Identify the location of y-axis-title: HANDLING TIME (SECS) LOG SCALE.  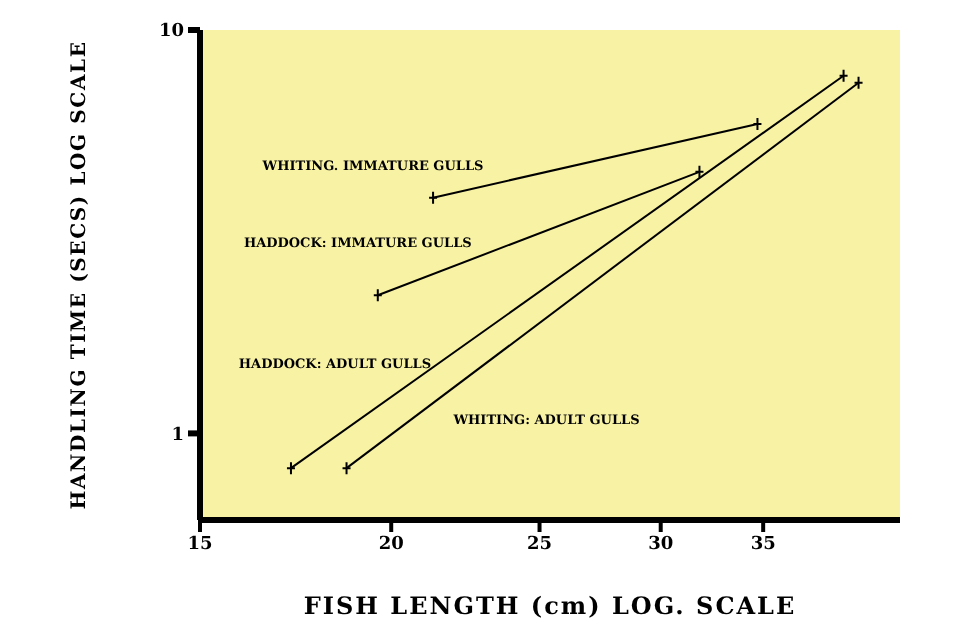
(80, 275).